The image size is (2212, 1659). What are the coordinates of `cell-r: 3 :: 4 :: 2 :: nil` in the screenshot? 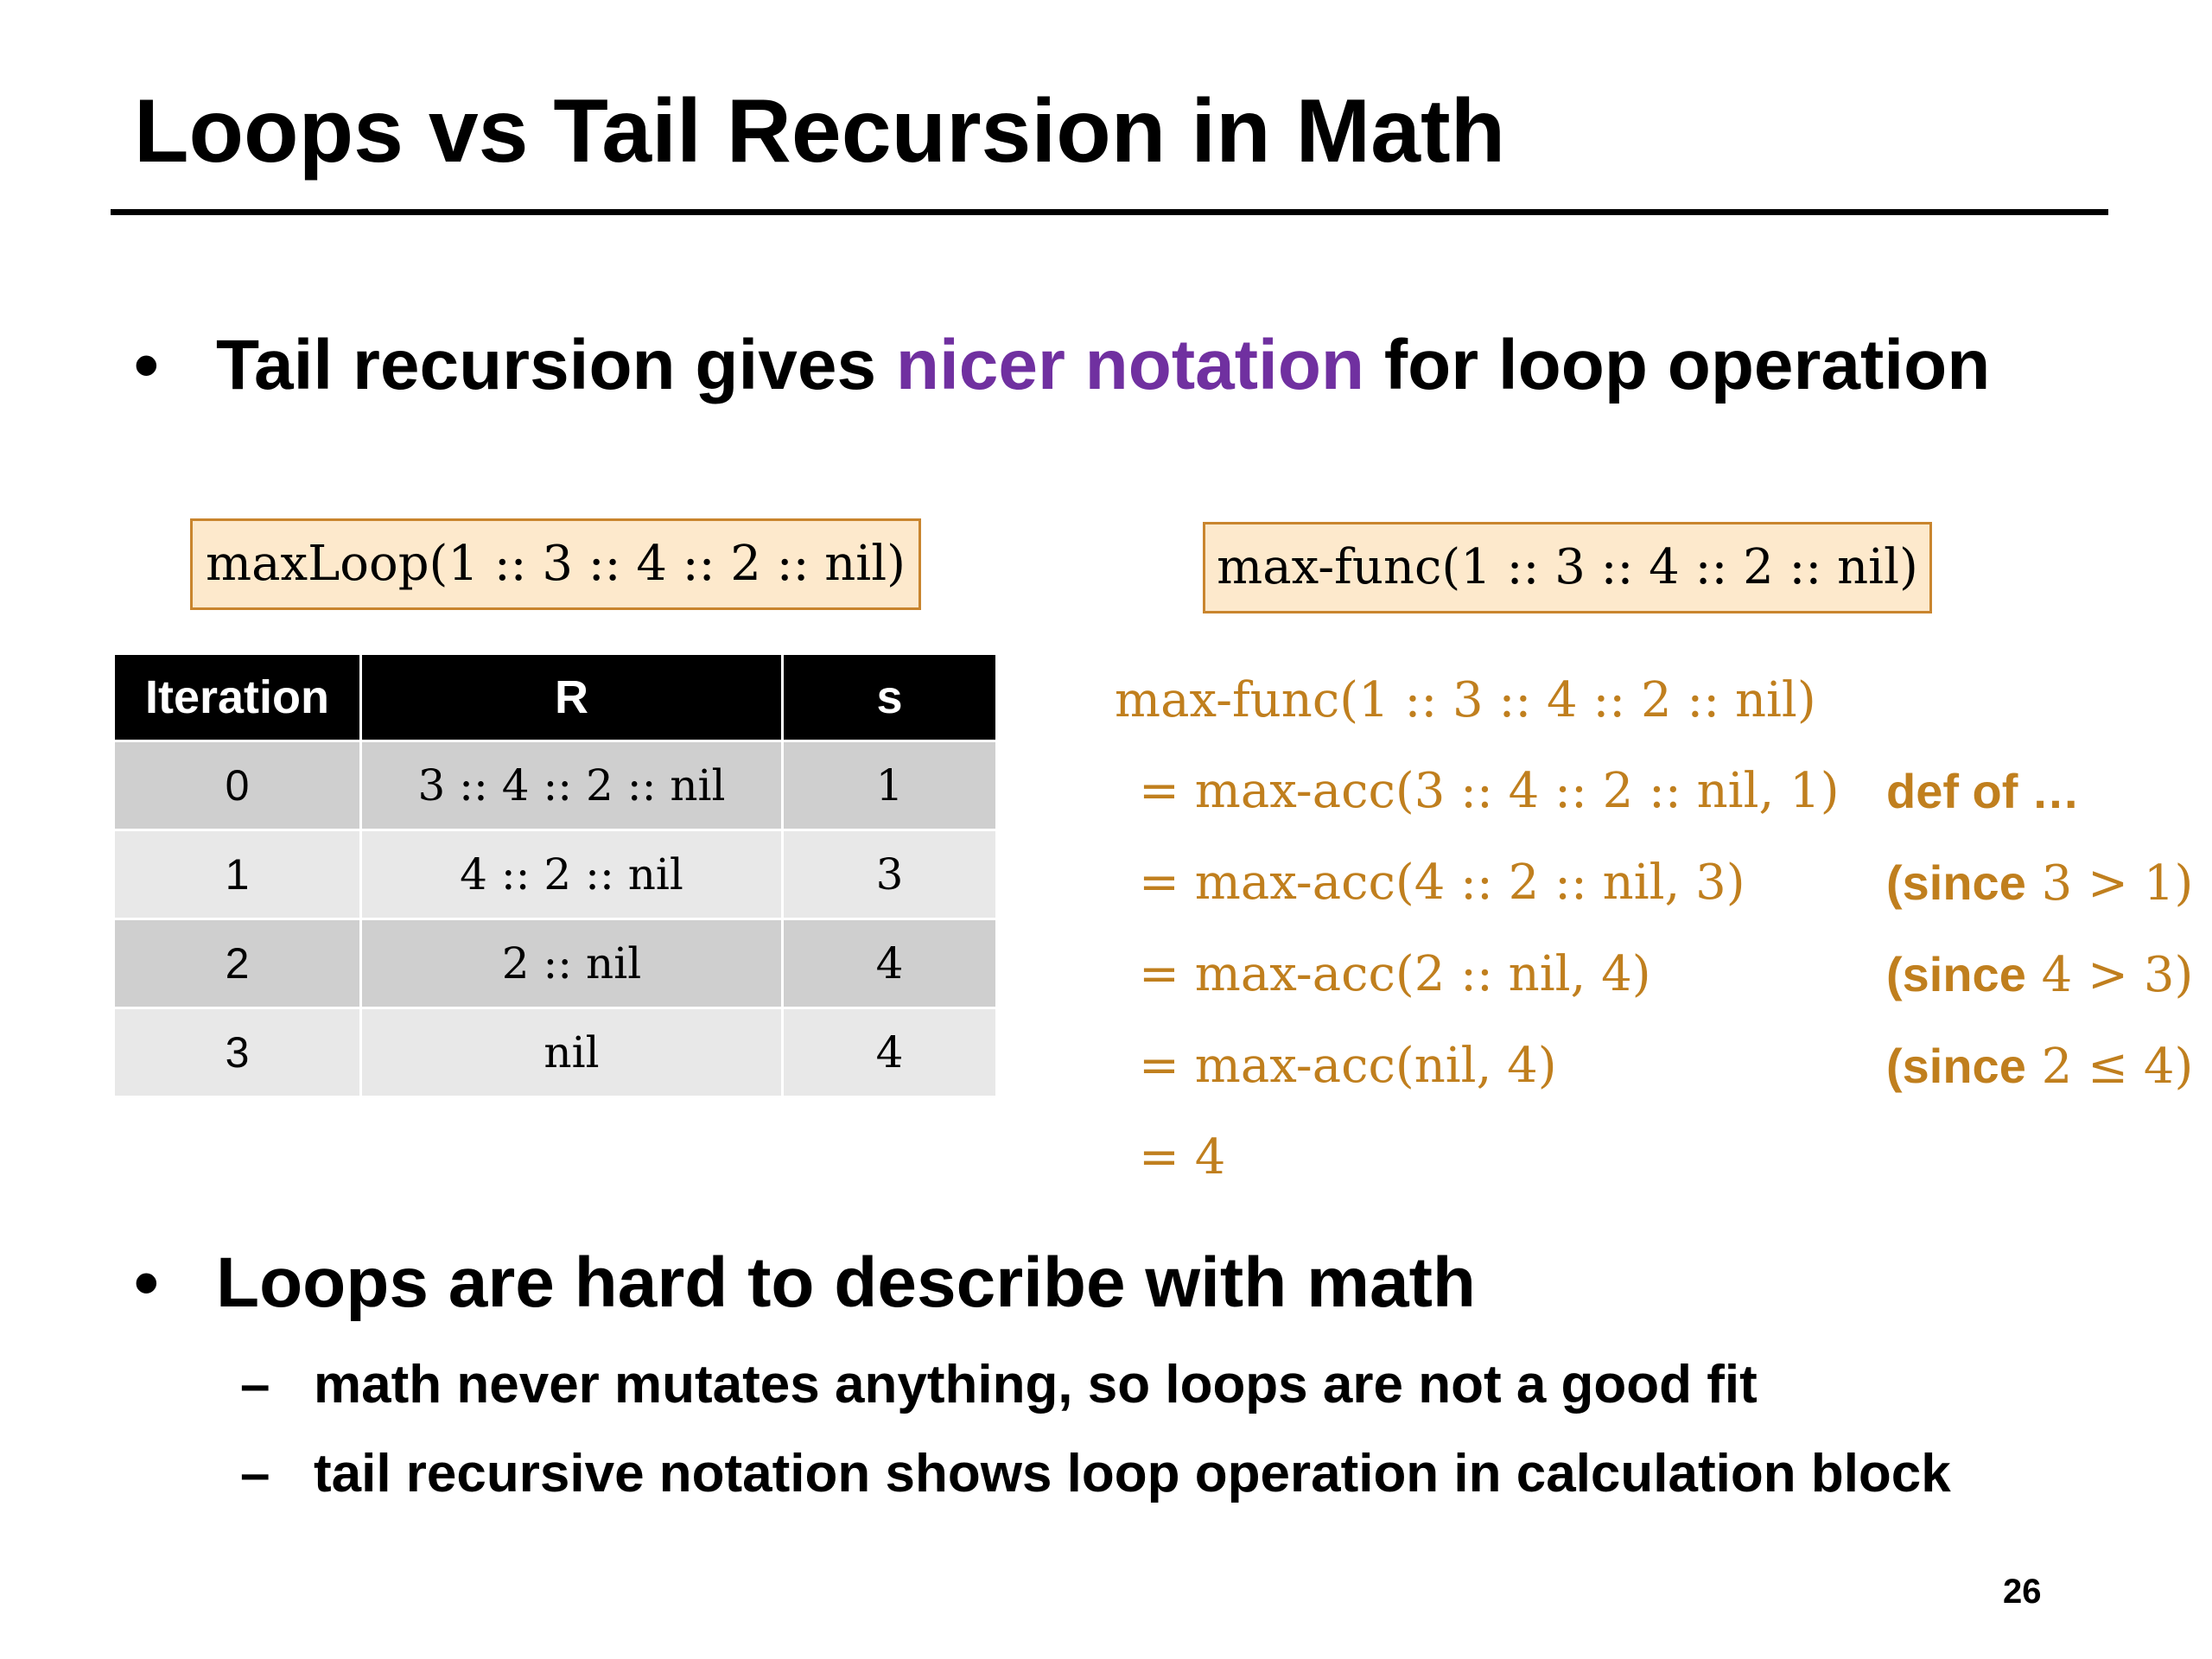 It's located at (571, 785).